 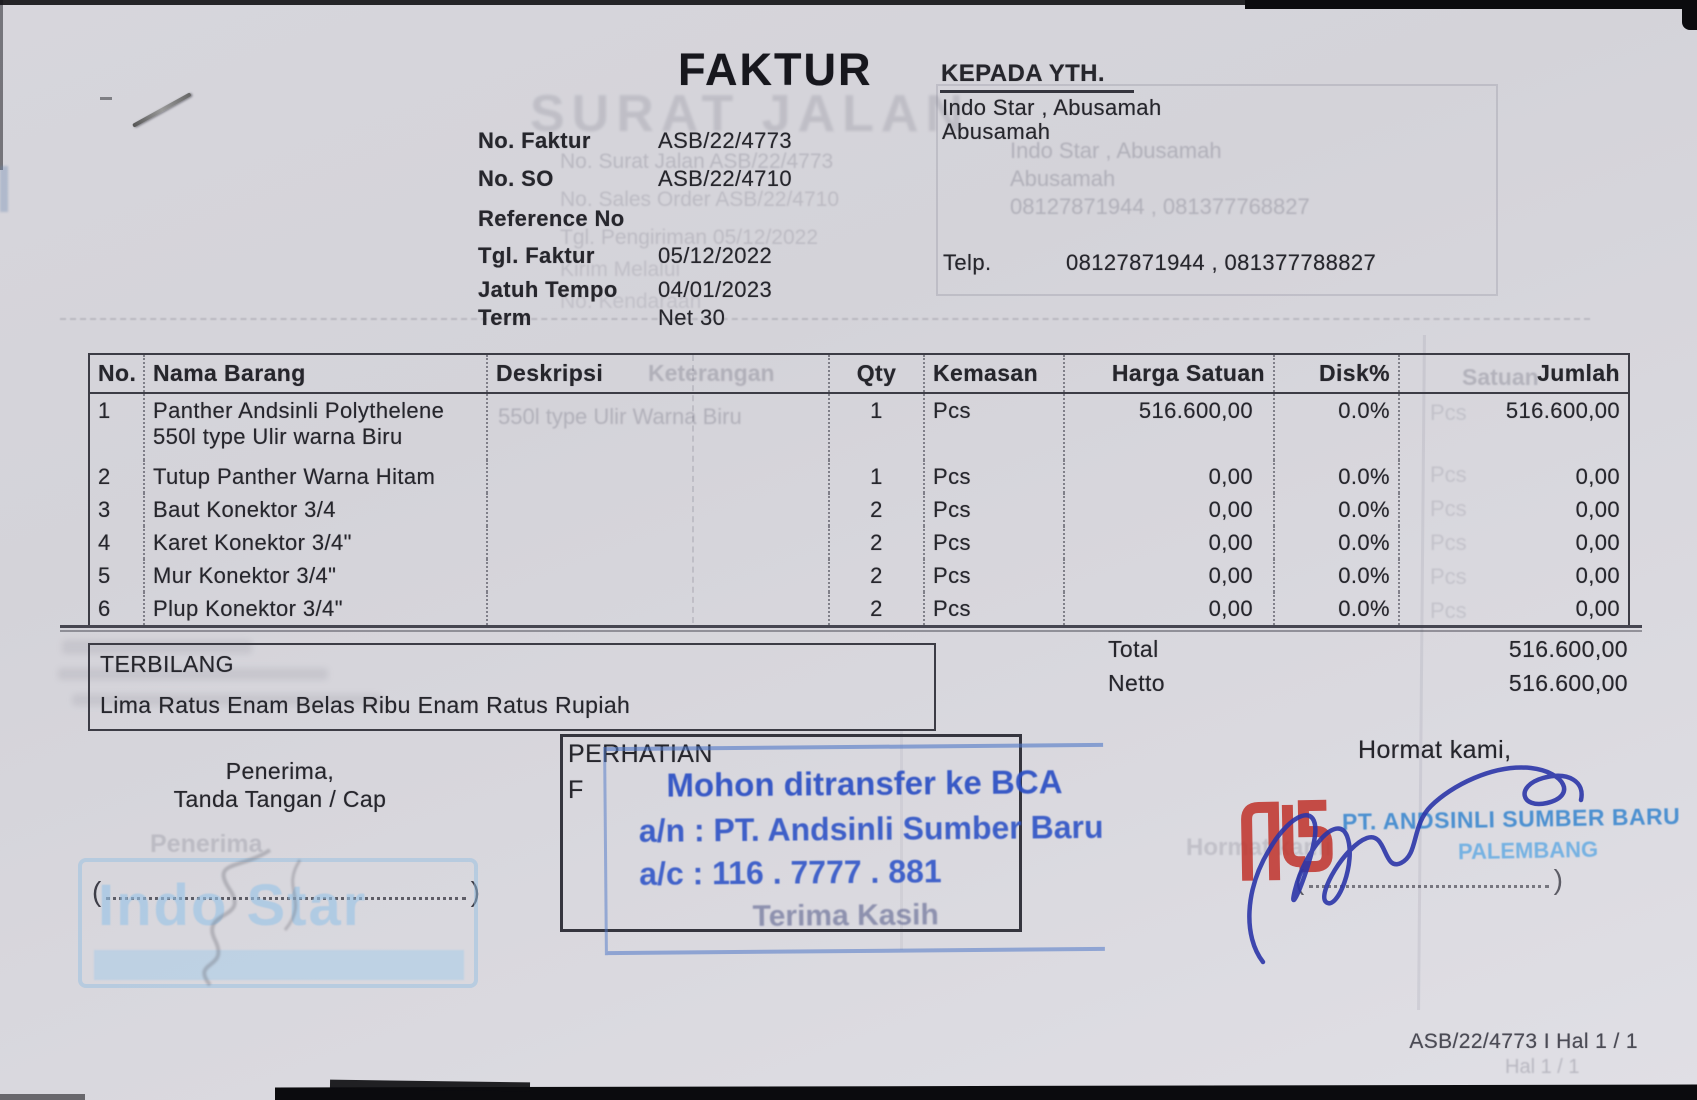 What do you see at coordinates (711, 373) in the screenshot?
I see `ghost-col-keterangan: Keterangan` at bounding box center [711, 373].